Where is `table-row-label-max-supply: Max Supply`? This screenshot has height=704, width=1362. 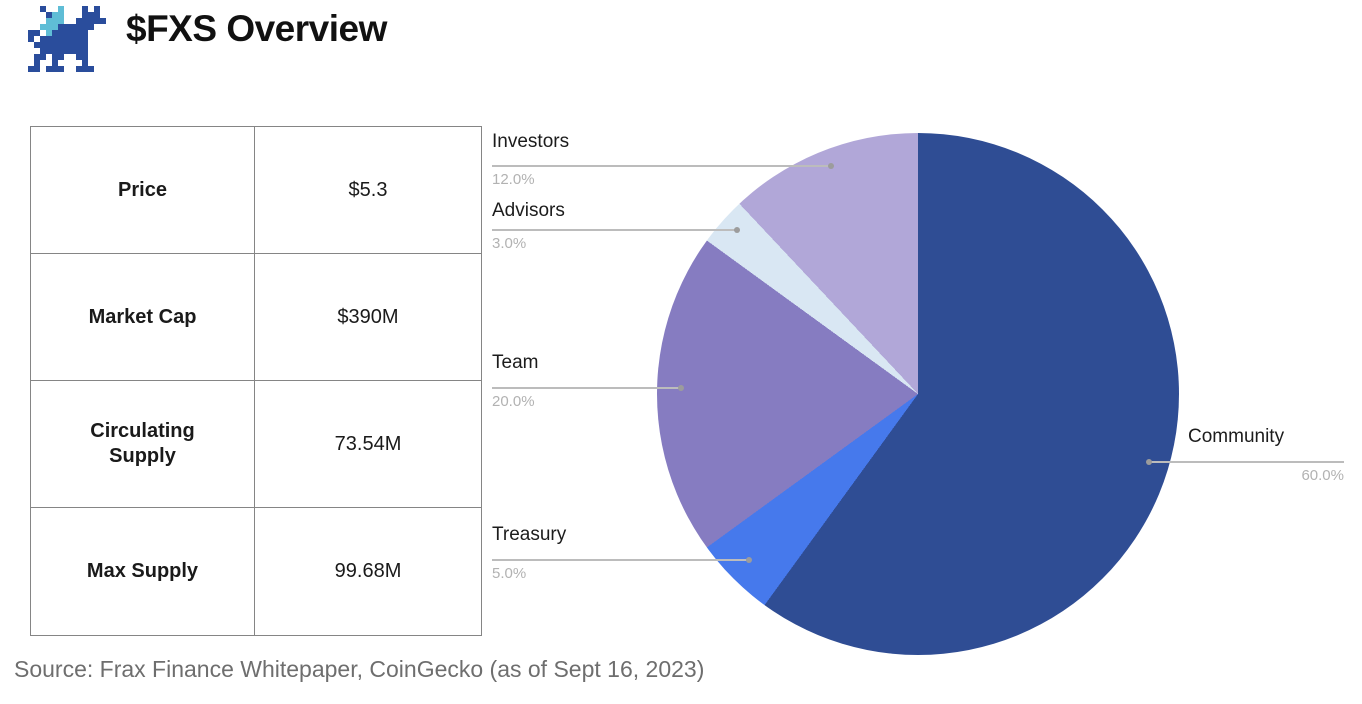 table-row-label-max-supply: Max Supply is located at coordinates (143, 571).